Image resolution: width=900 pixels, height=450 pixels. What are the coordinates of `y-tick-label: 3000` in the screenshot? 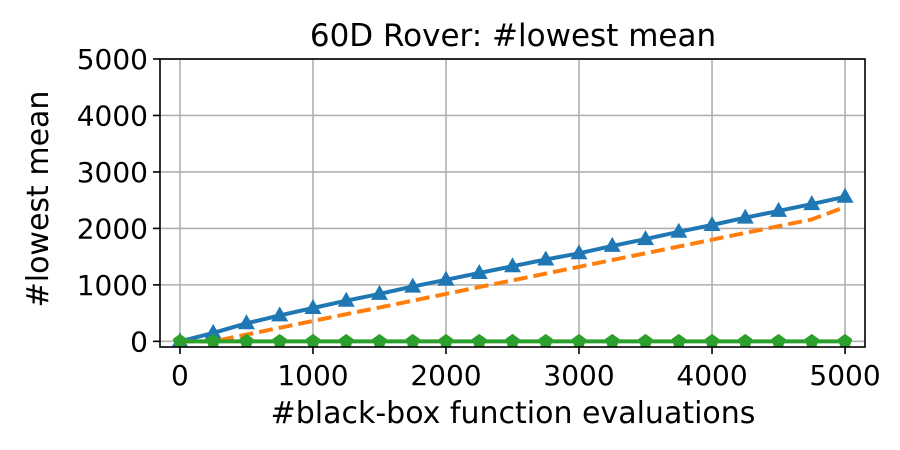 It's located at (112, 172).